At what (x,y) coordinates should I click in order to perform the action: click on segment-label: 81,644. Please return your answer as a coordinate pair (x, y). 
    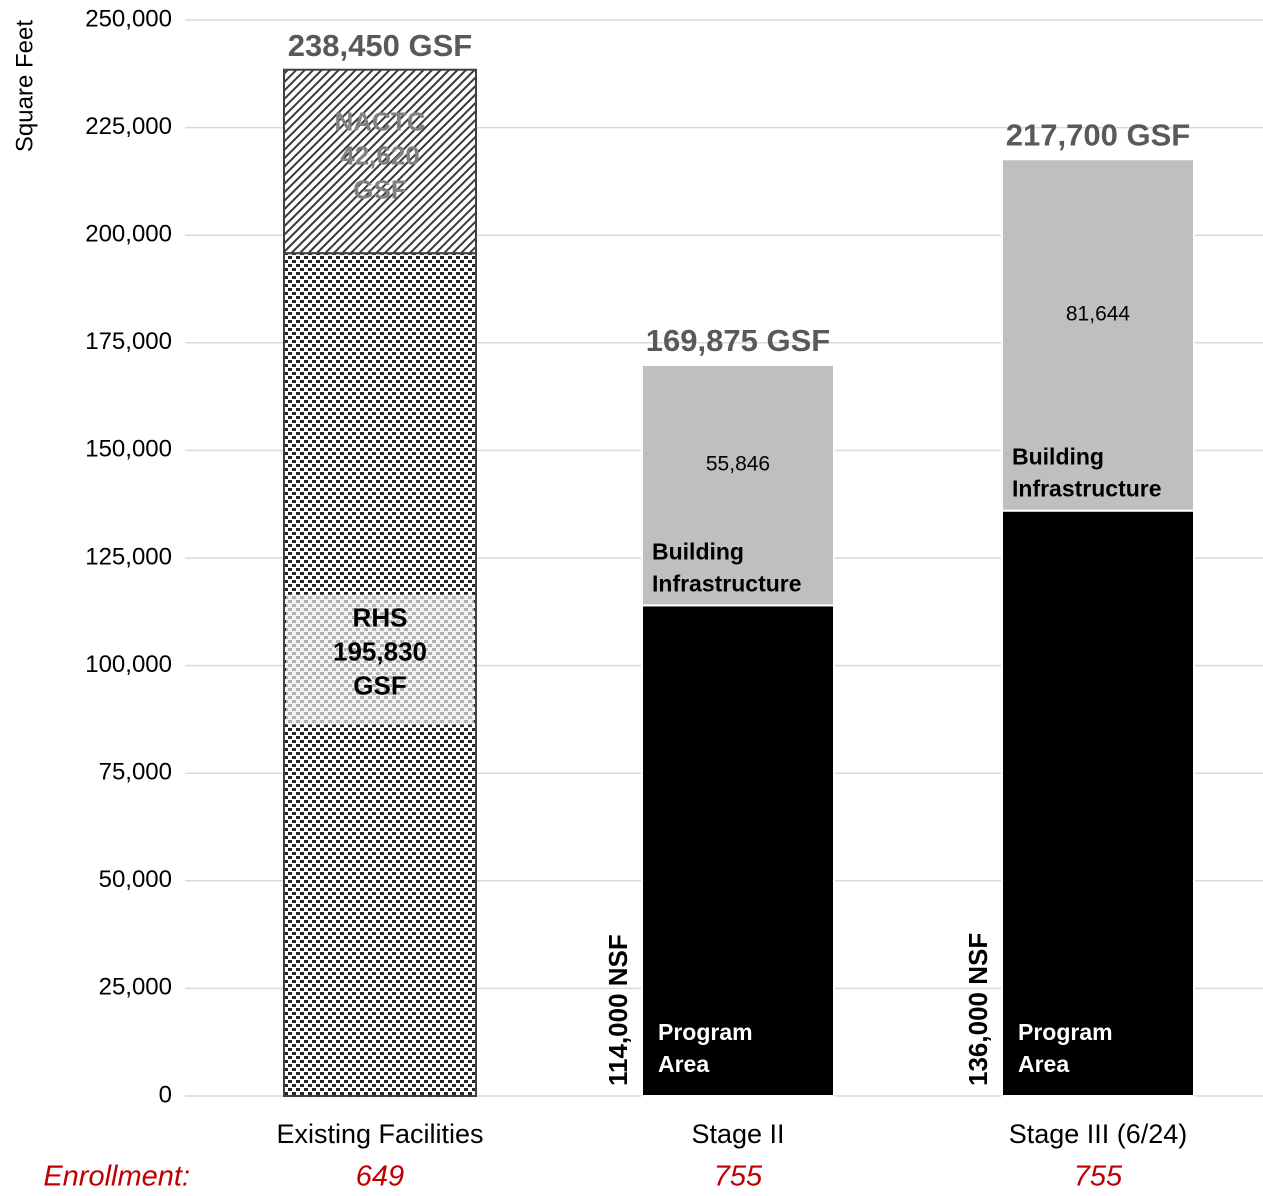
    Looking at the image, I should click on (1098, 314).